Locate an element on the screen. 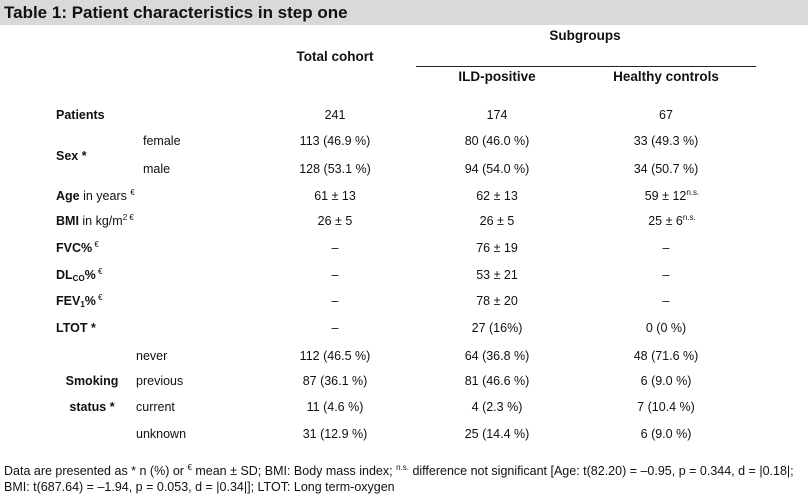 The height and width of the screenshot is (500, 808). cell-dlco-healthy: – is located at coordinates (666, 275).